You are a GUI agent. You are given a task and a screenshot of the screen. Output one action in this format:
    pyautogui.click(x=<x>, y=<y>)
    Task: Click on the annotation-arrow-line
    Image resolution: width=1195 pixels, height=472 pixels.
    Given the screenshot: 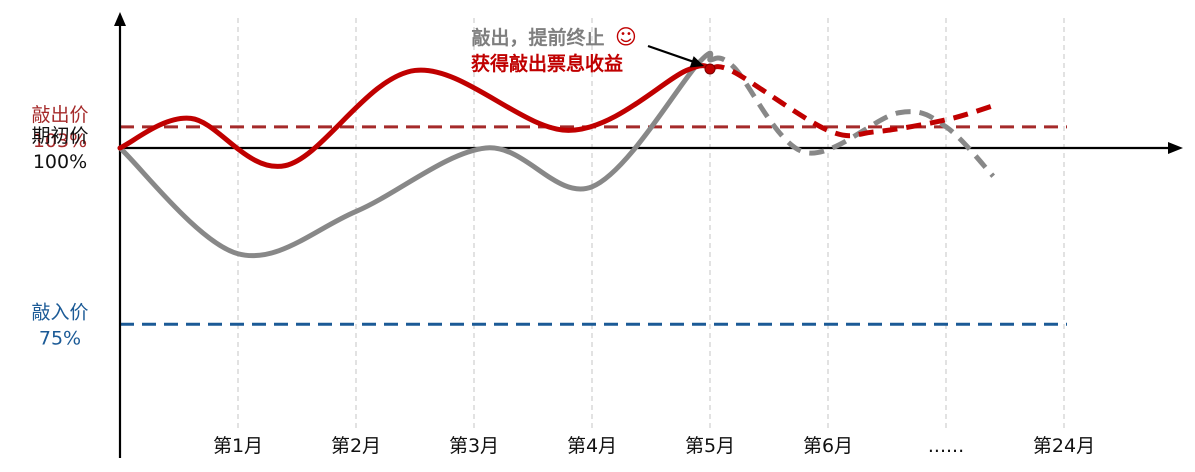 What is the action you would take?
    pyautogui.click(x=674, y=55)
    